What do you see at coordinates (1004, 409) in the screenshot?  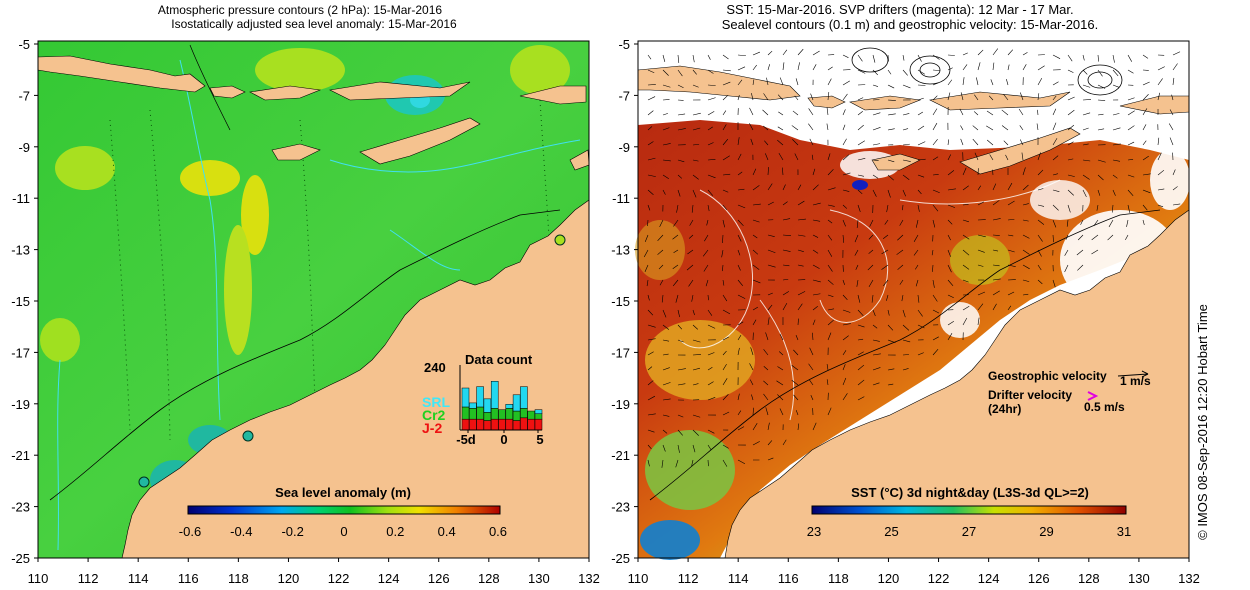 I see `drifter-legend-period: (24hr)` at bounding box center [1004, 409].